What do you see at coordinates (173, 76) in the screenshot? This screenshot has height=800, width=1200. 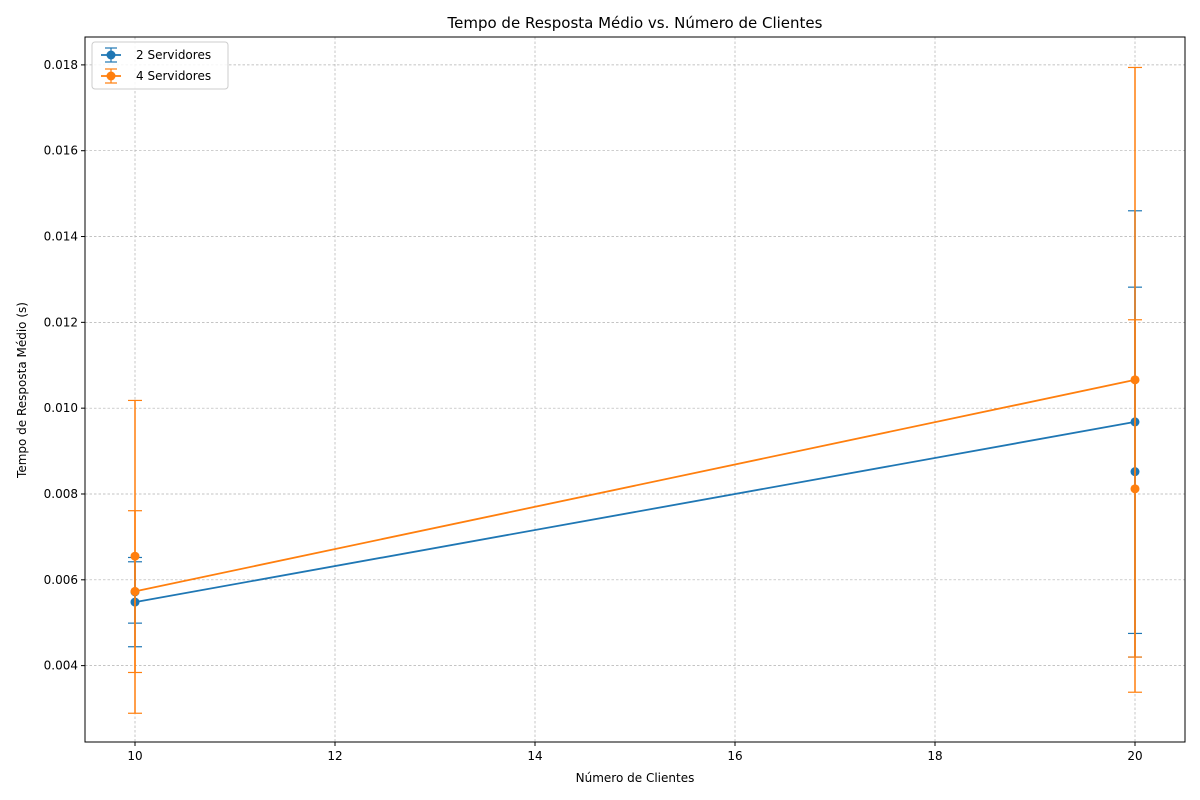 I see `legend-label: 4 Servidores` at bounding box center [173, 76].